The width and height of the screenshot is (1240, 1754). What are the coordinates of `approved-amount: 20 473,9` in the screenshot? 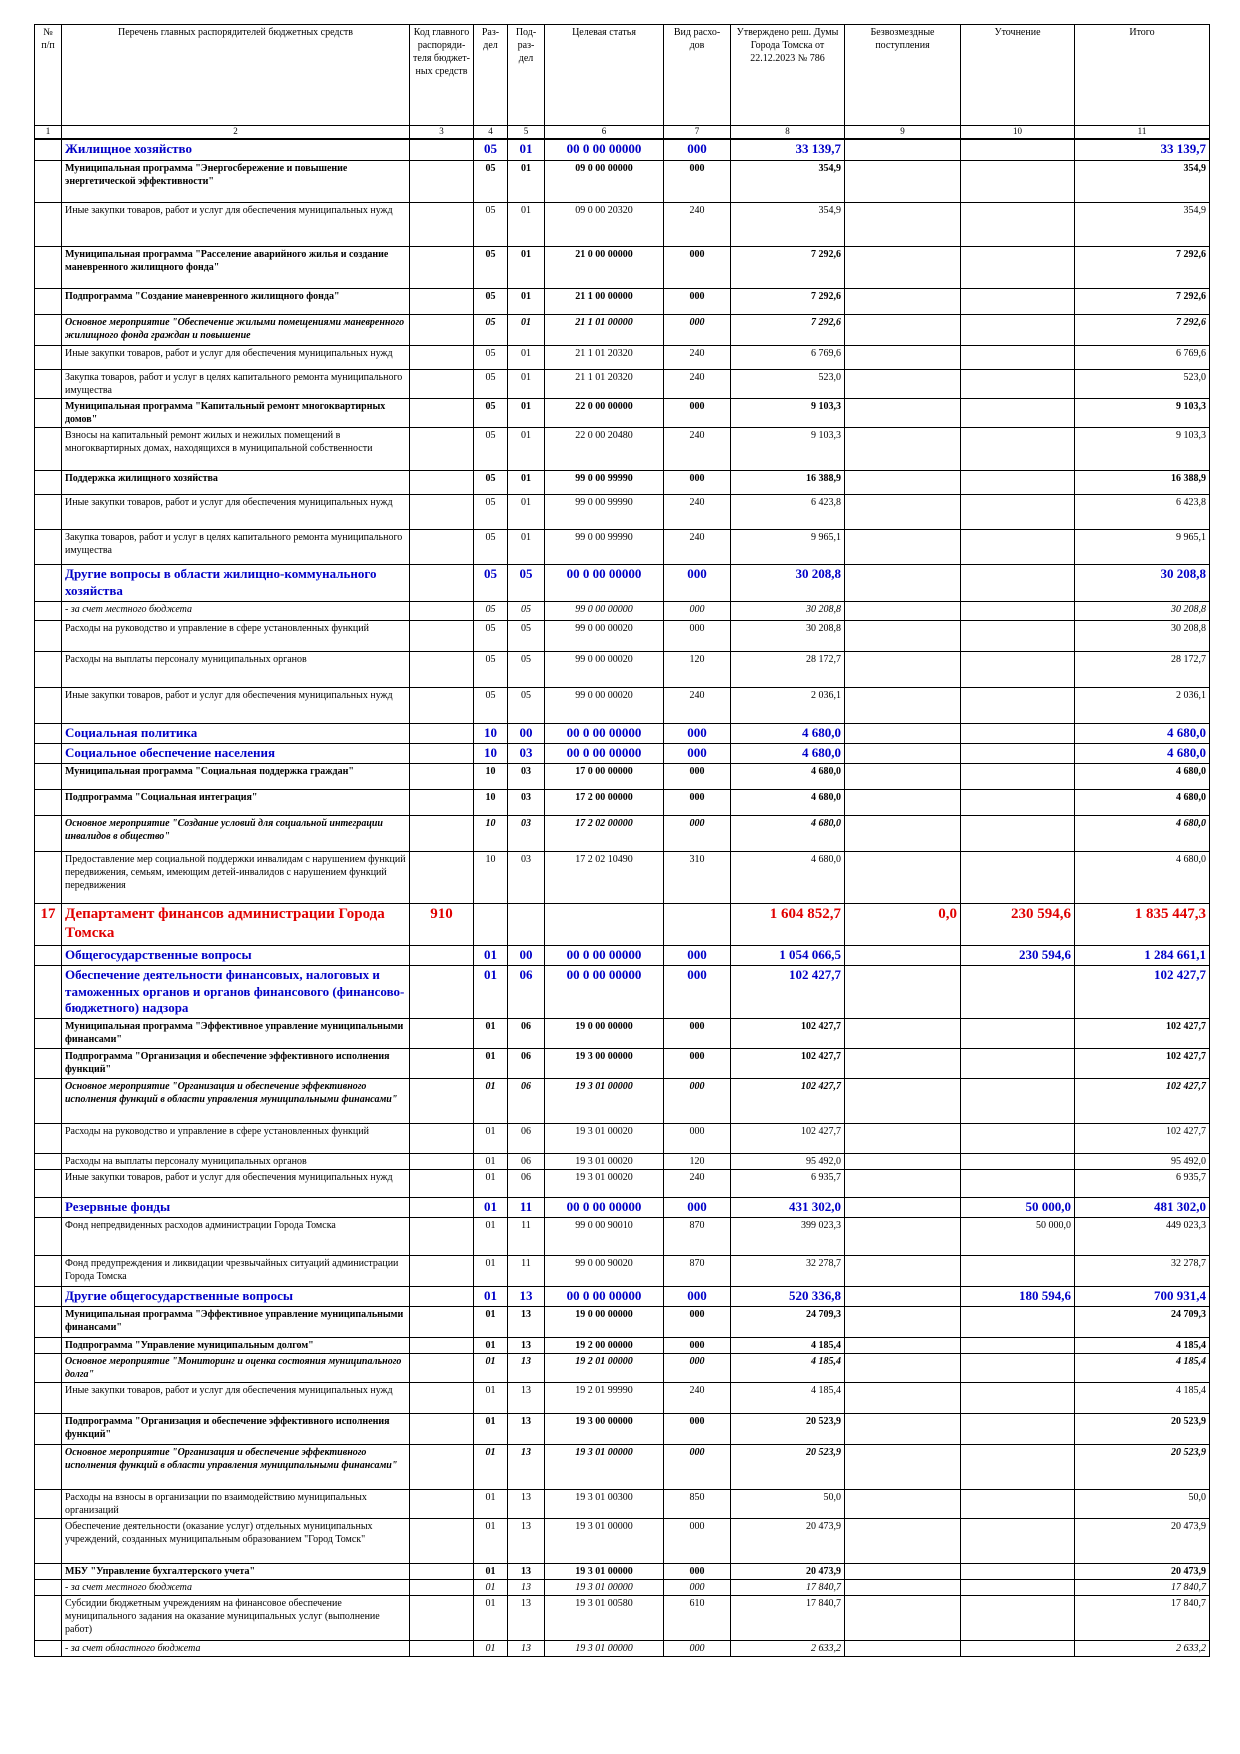 It's located at (787, 1541).